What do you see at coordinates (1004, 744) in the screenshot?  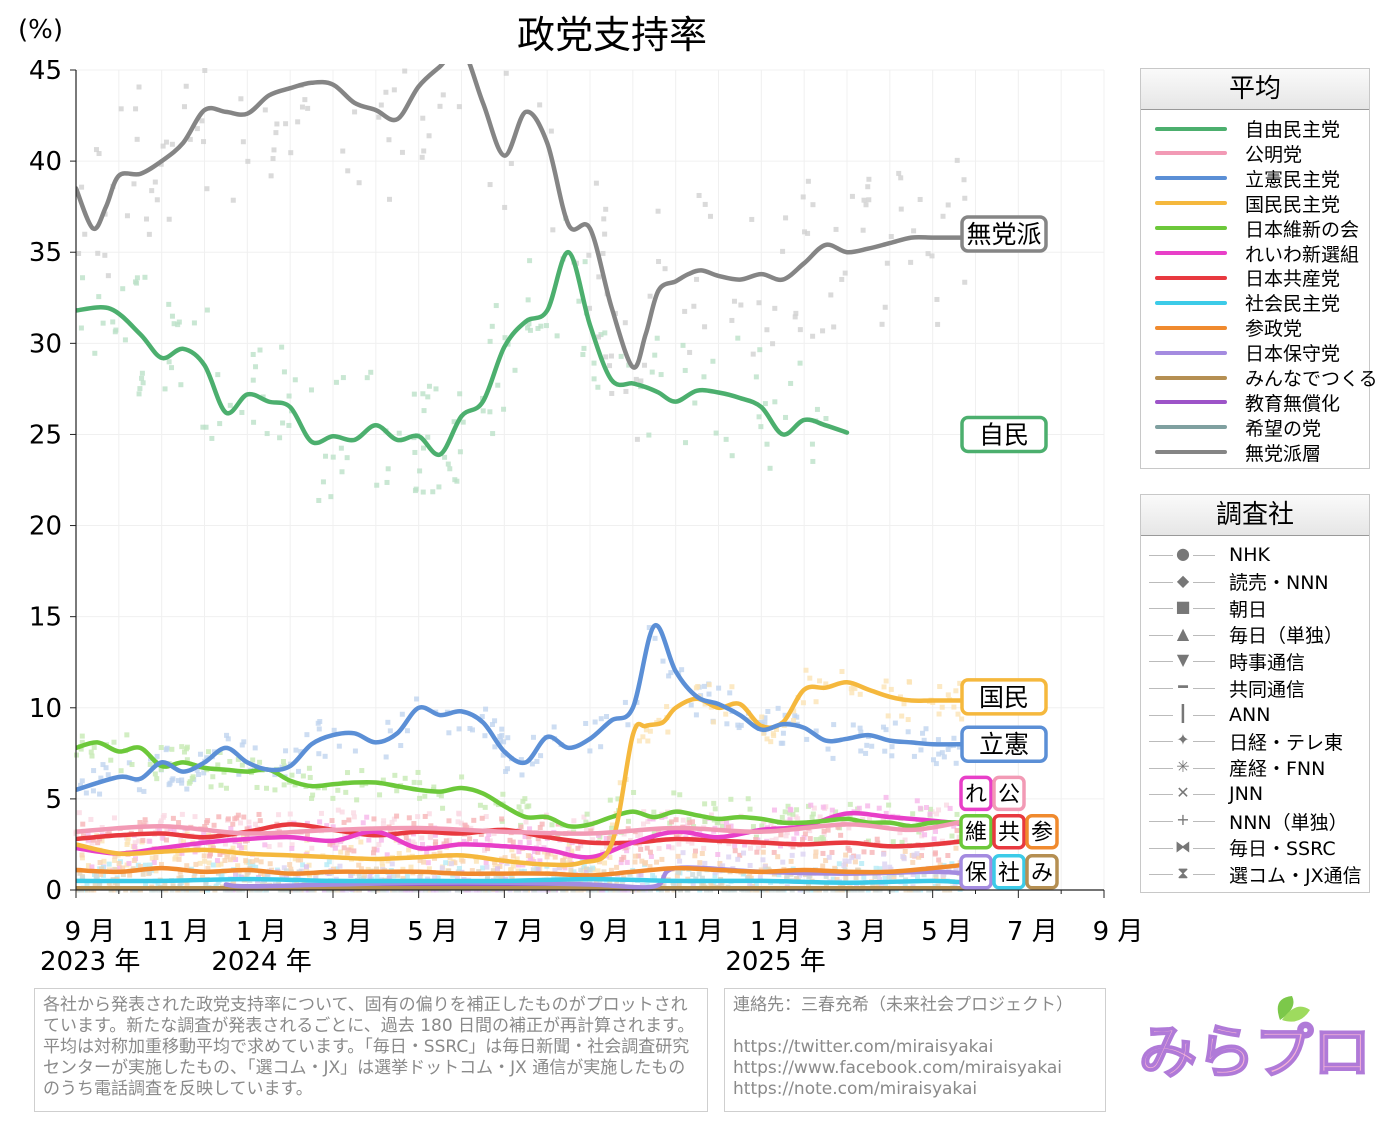 I see `end-label-box` at bounding box center [1004, 744].